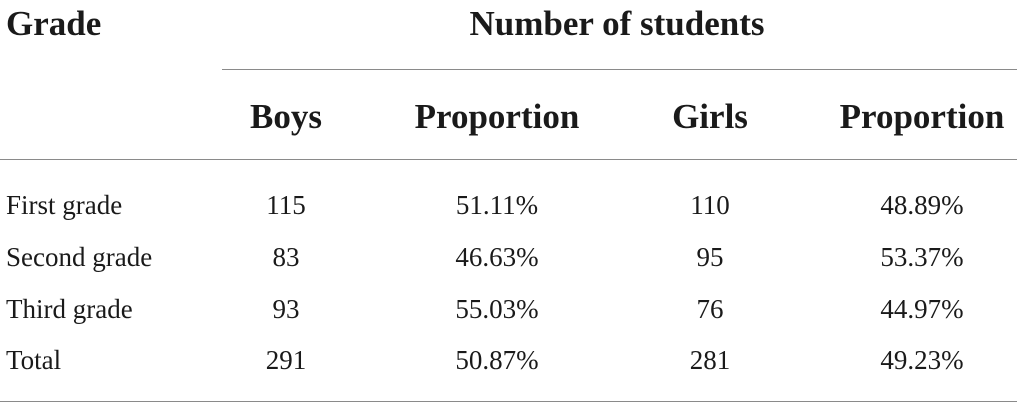 Image resolution: width=1017 pixels, height=408 pixels. I want to click on row-boys-count: 83, so click(286, 257).